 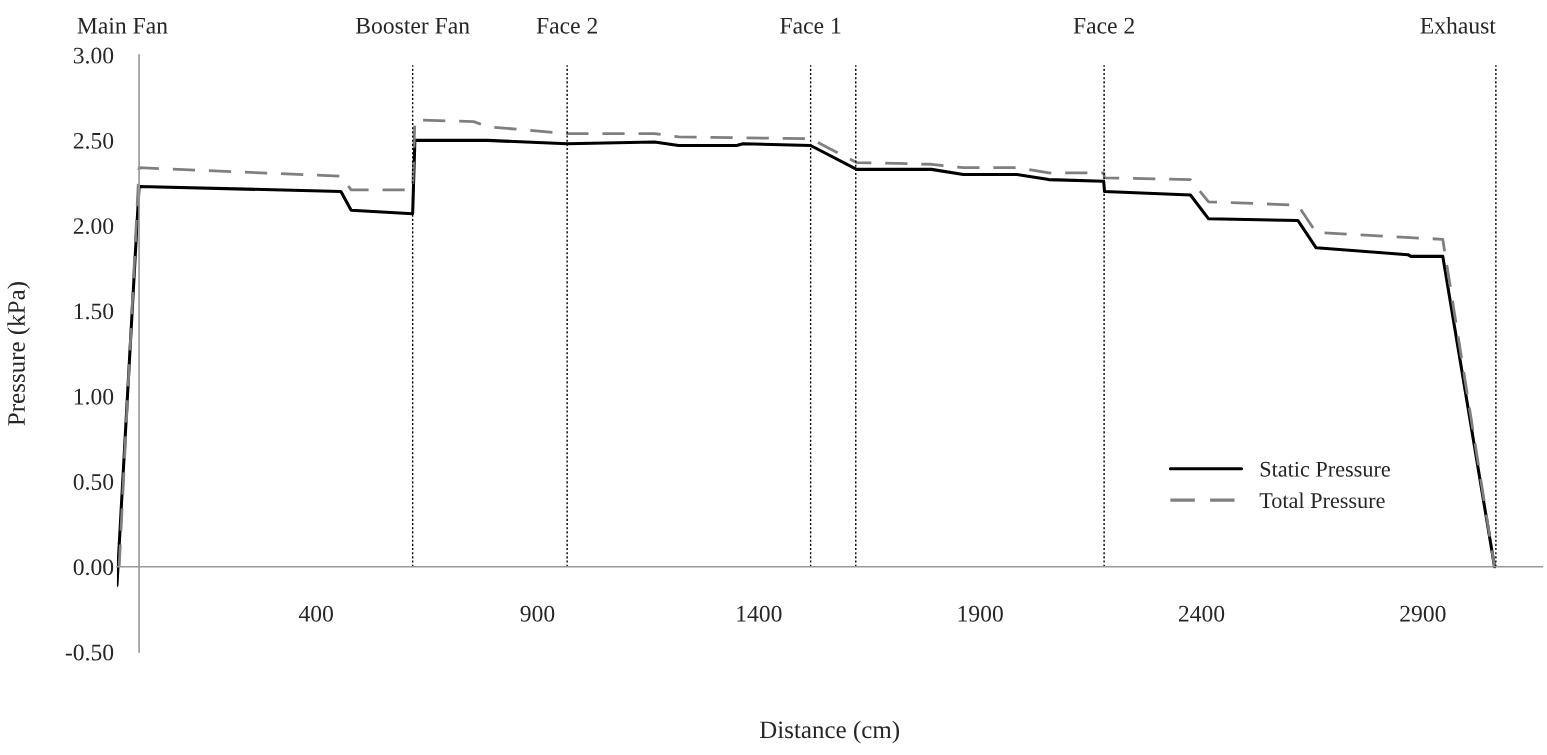 I want to click on x-axis-title: Distance (cm), so click(x=829, y=732).